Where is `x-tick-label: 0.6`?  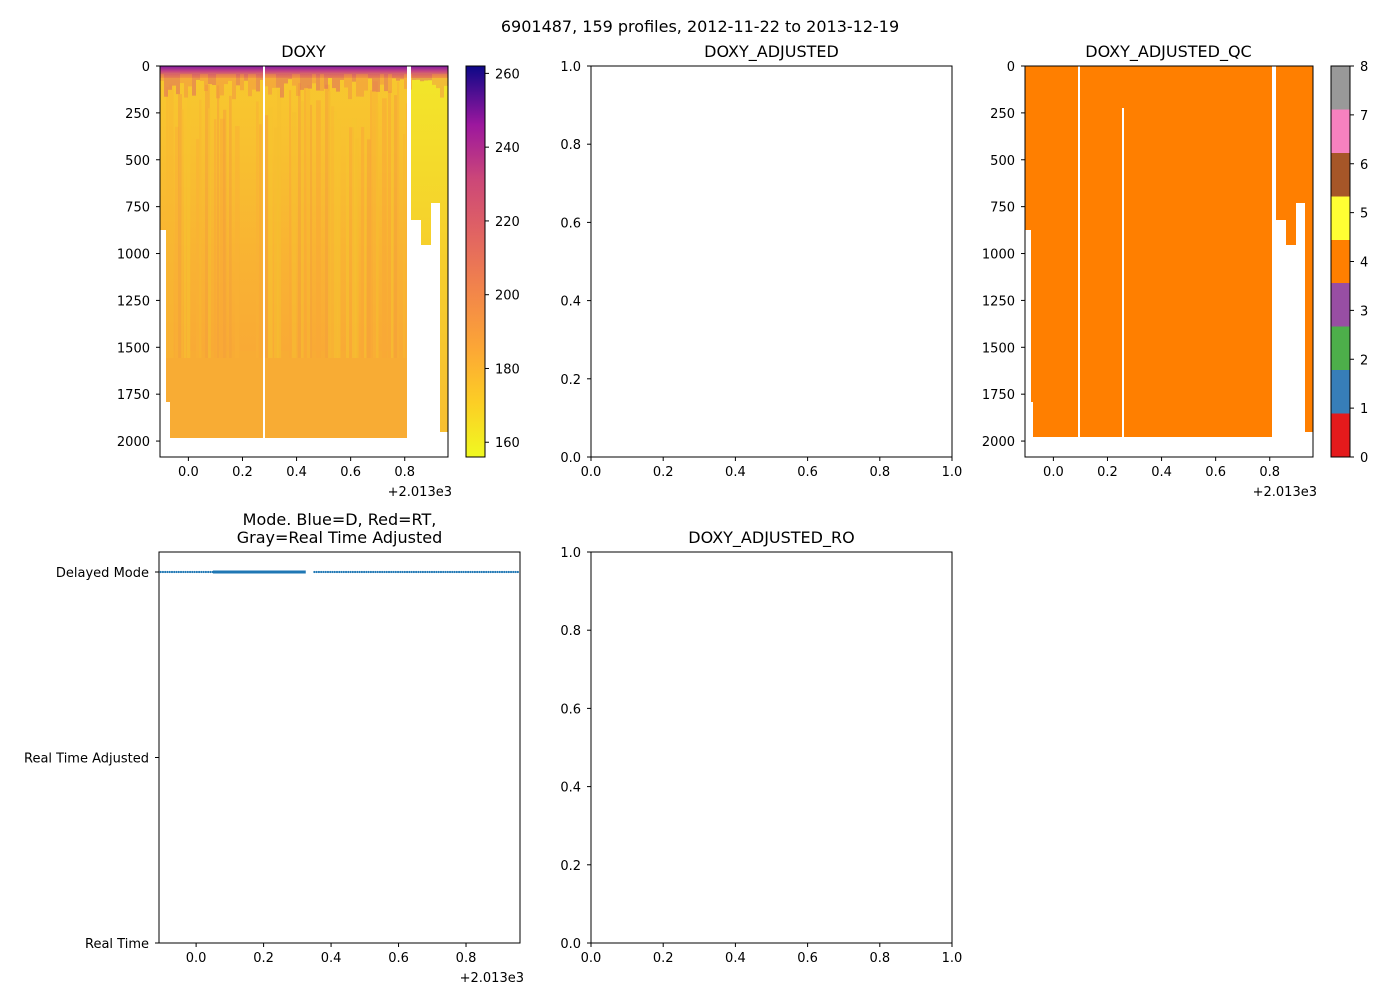
x-tick-label: 0.6 is located at coordinates (807, 472).